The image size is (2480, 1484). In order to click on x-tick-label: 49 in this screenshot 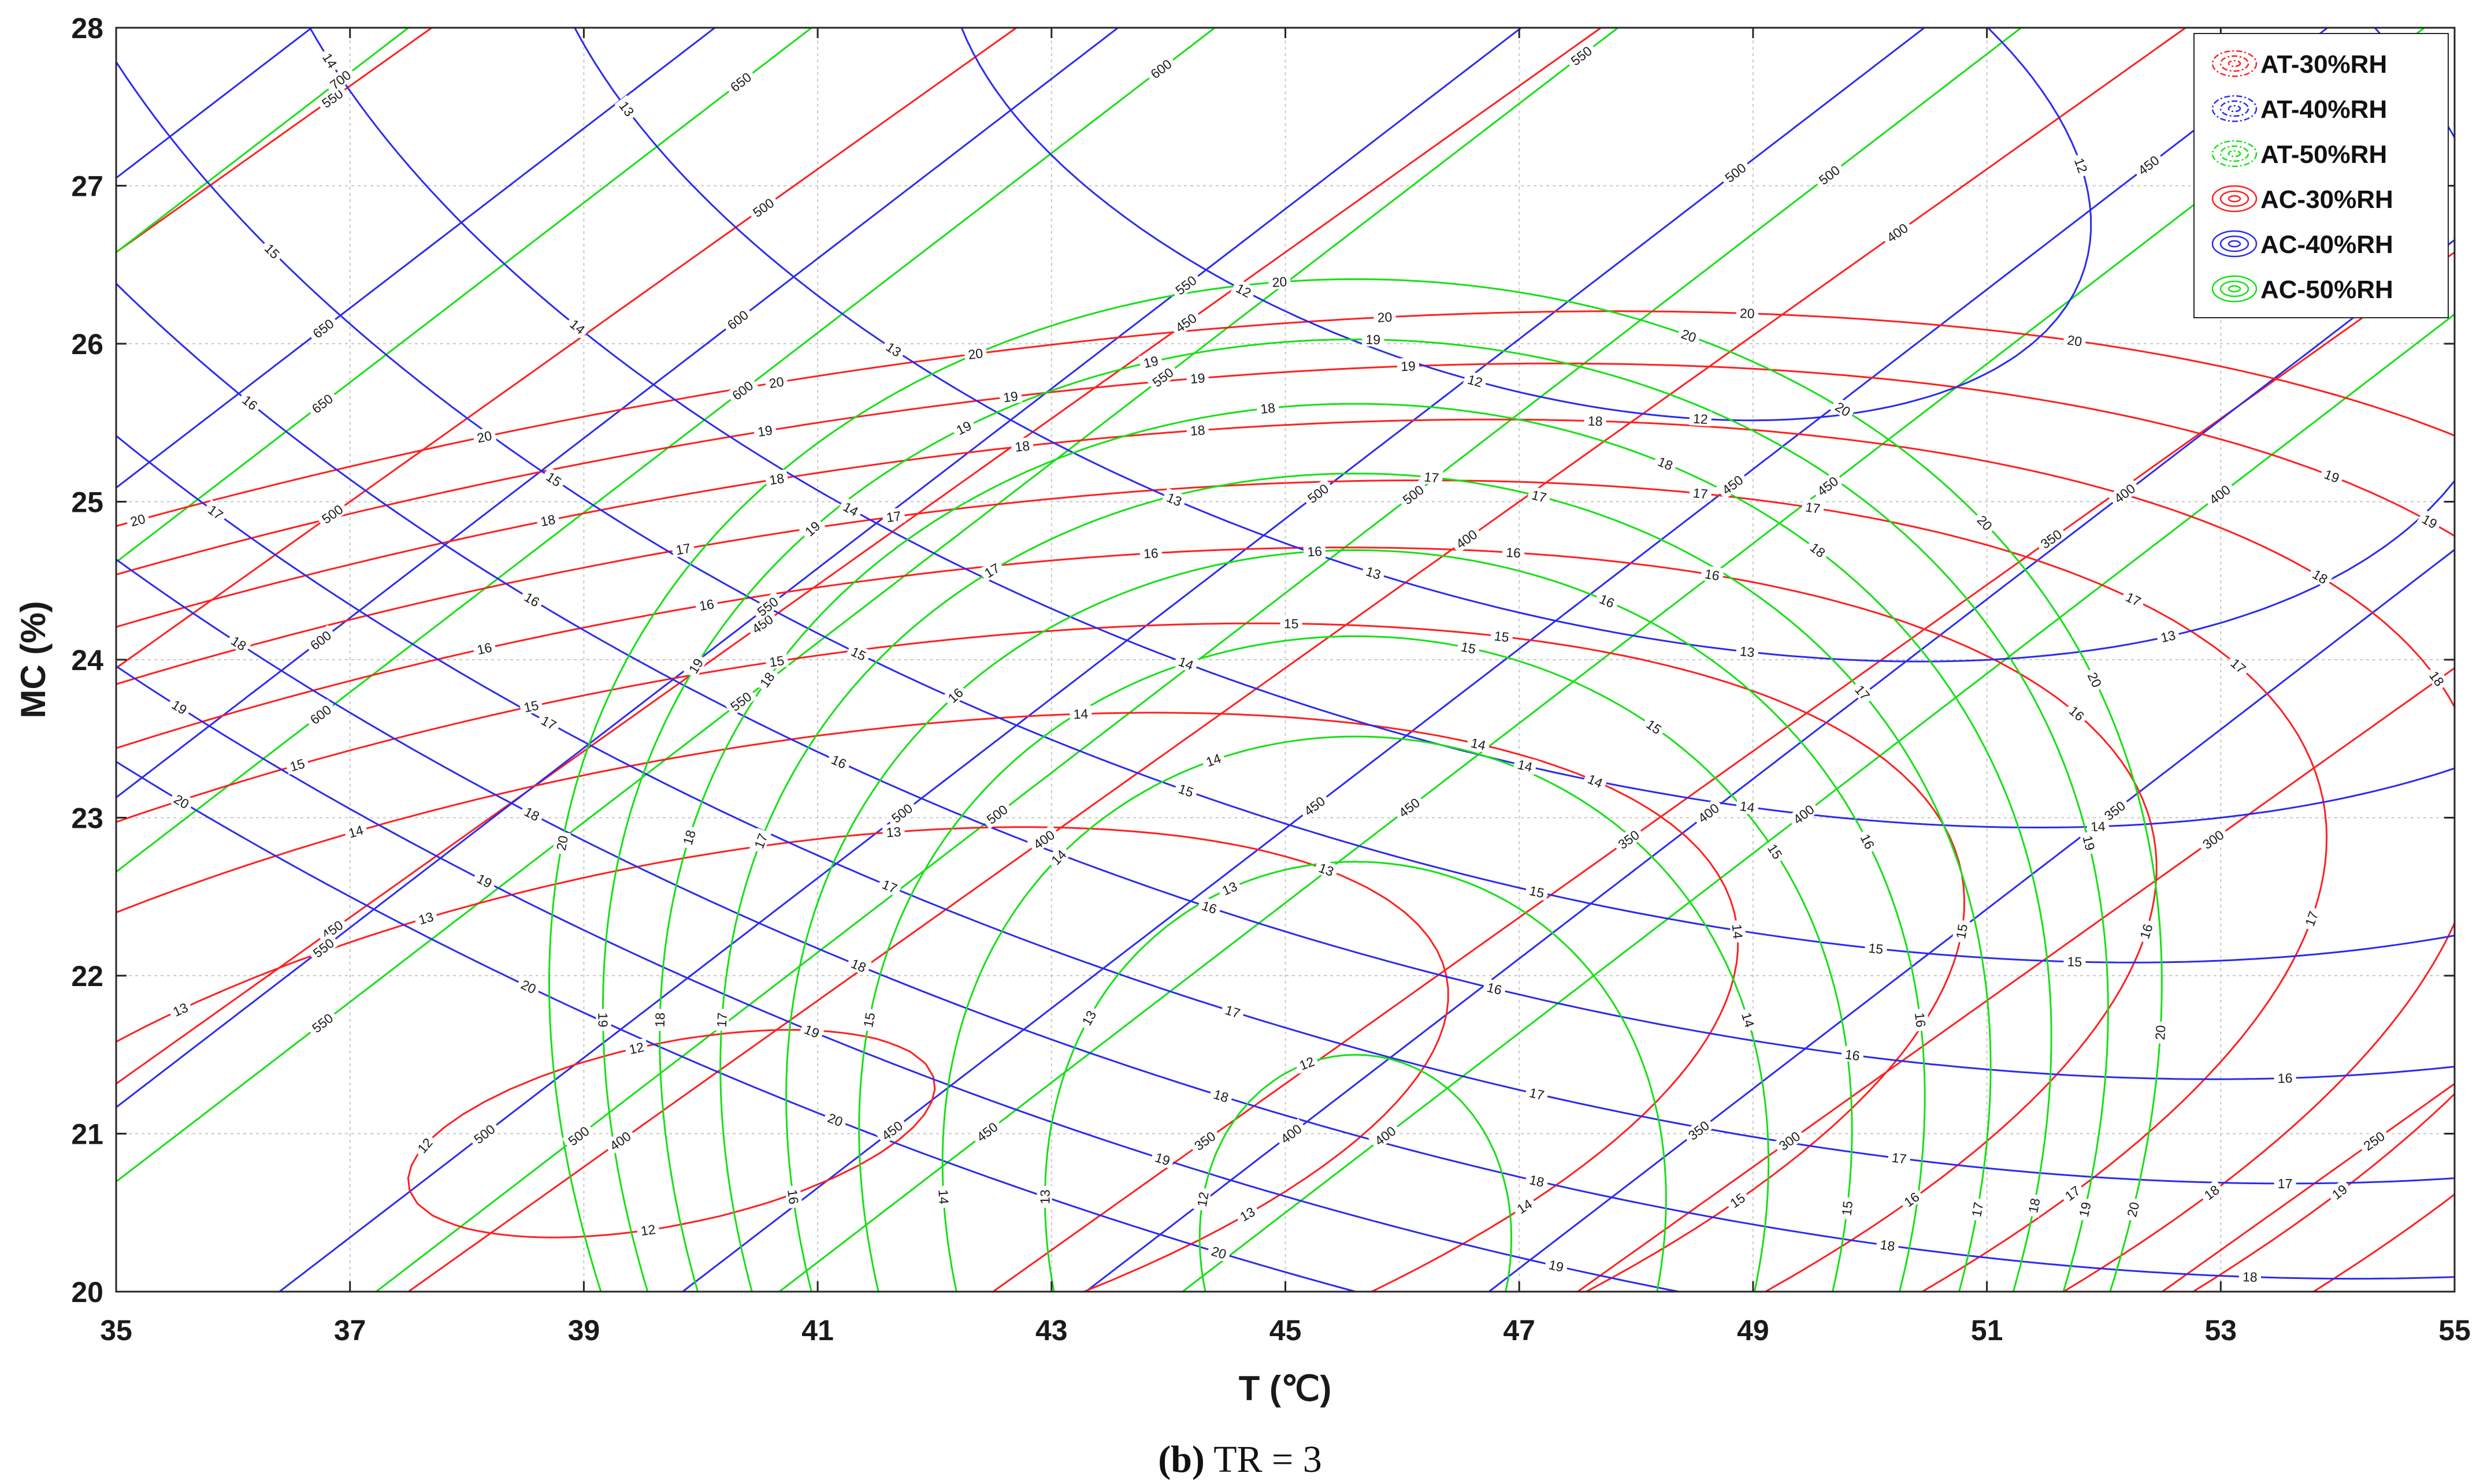, I will do `click(1753, 1330)`.